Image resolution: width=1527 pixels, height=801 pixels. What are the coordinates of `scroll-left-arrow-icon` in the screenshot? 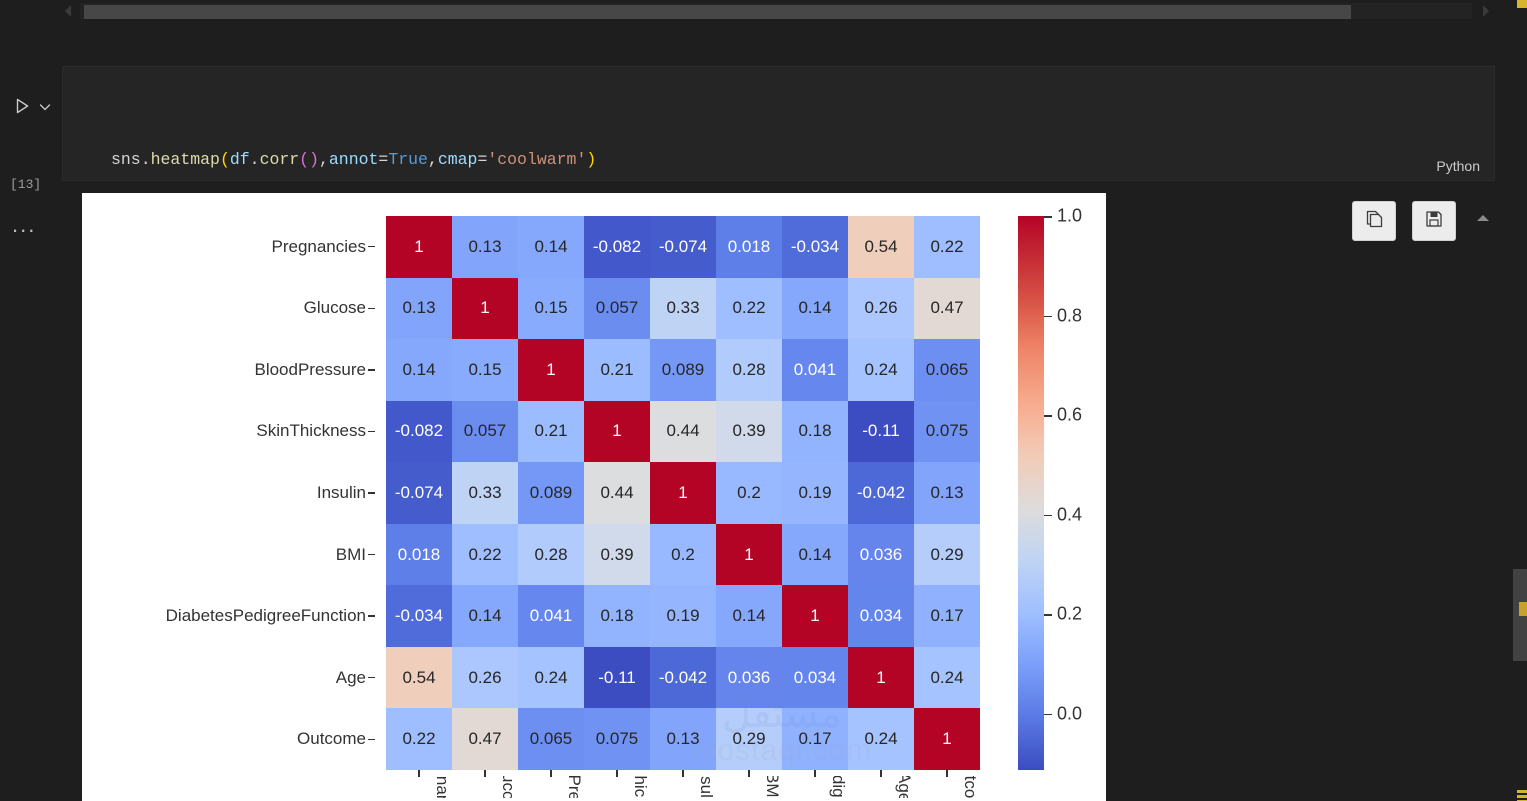 It's located at (68, 11).